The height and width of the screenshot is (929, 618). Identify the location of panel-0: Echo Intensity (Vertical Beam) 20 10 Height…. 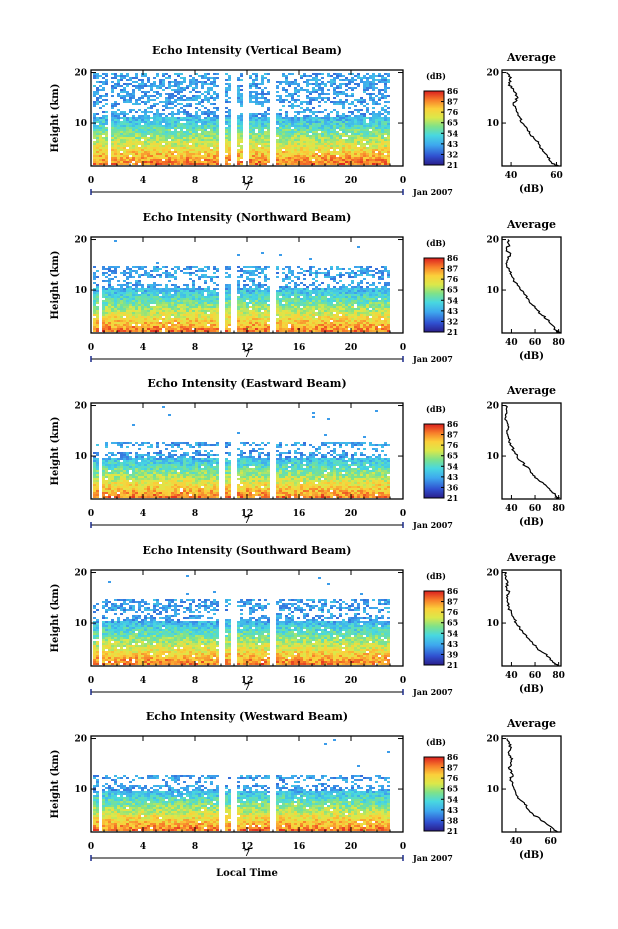
(306, 120).